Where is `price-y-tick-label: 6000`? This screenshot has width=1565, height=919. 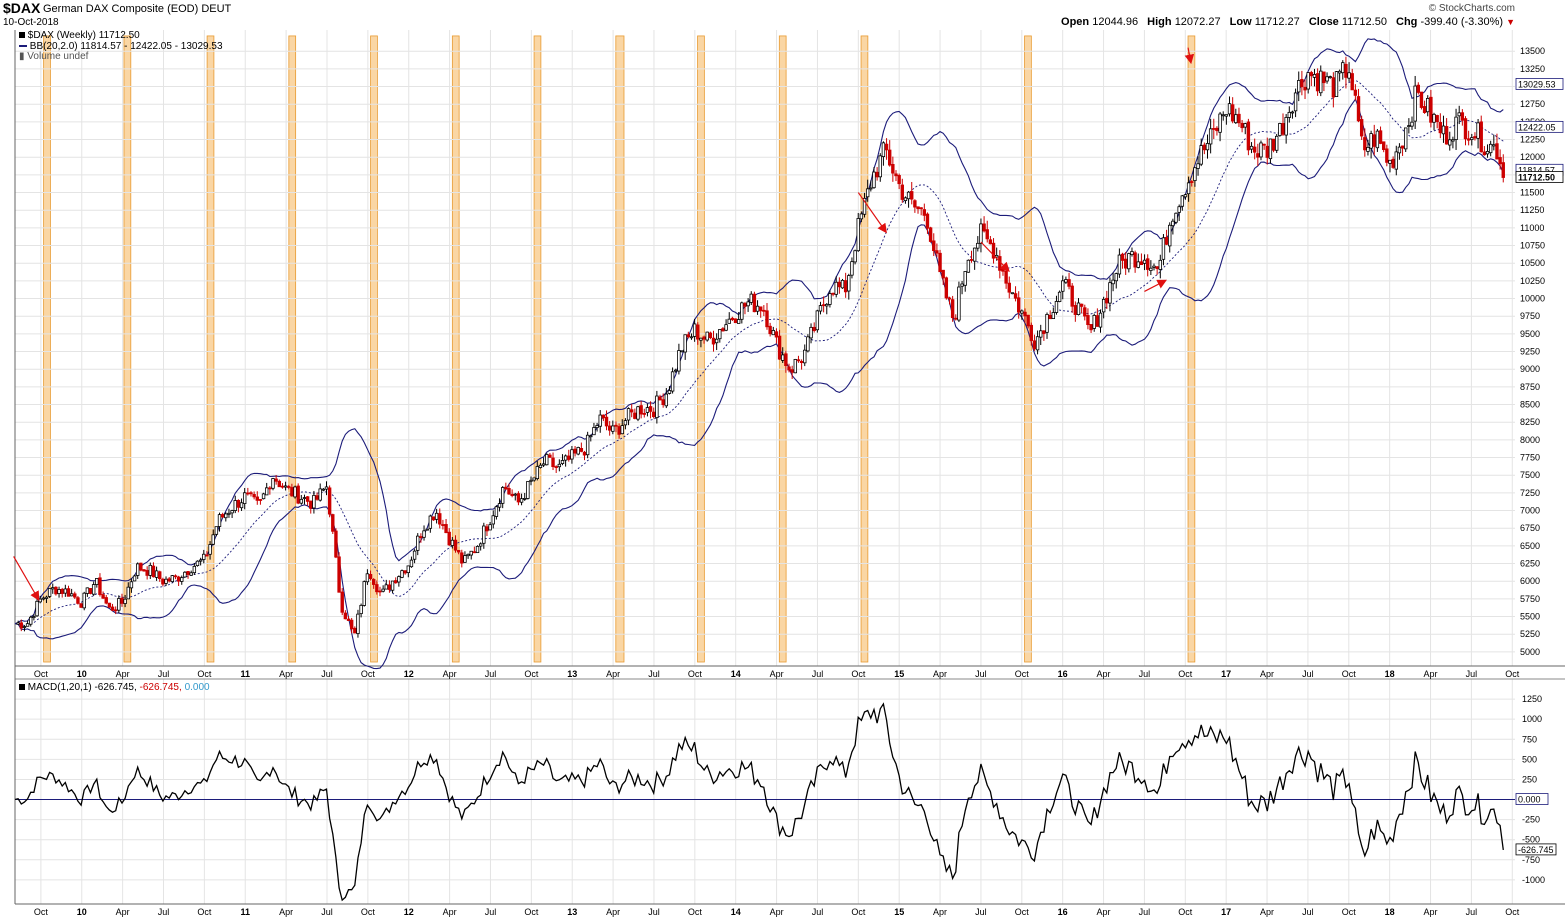
price-y-tick-label: 6000 is located at coordinates (1530, 581).